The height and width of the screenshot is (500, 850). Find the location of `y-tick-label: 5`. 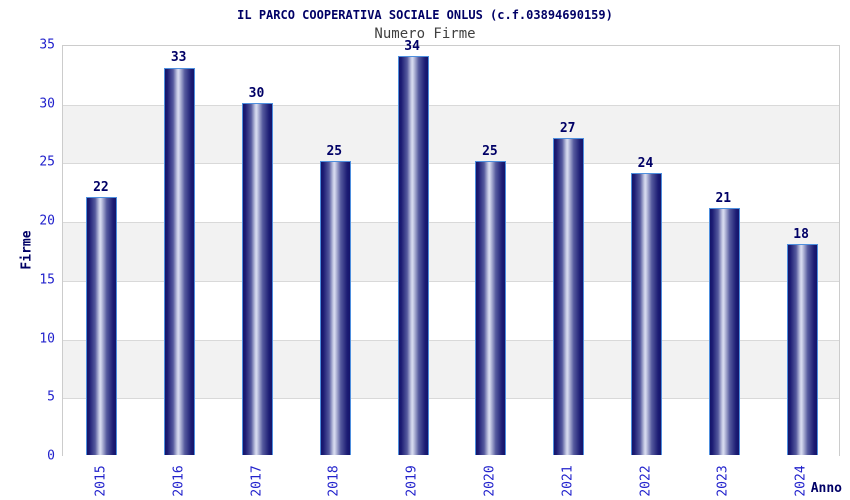

y-tick-label: 5 is located at coordinates (51, 397).